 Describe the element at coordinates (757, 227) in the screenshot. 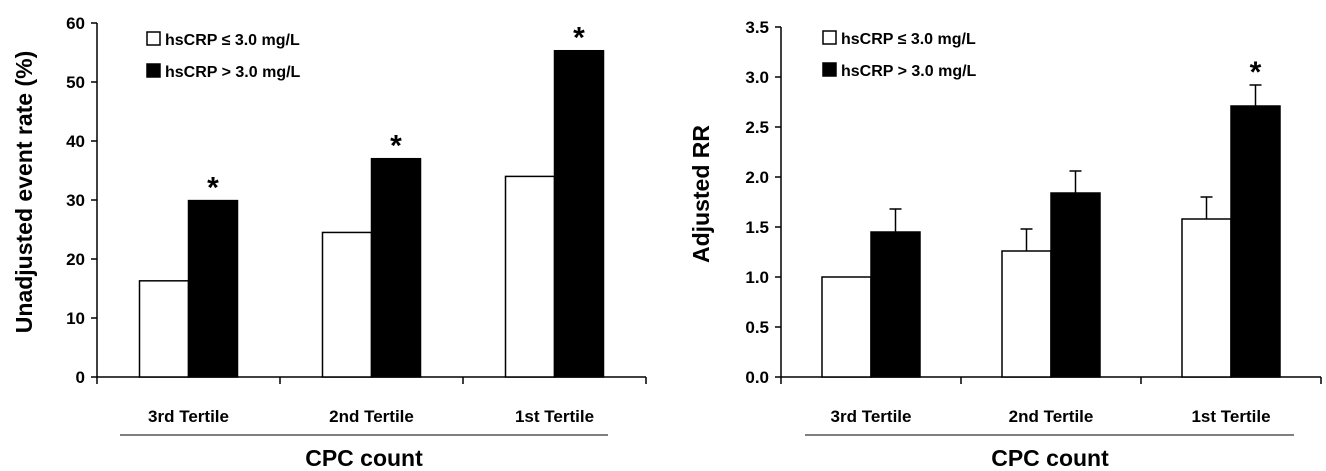

I see `y-tick-label: 1.5` at that location.